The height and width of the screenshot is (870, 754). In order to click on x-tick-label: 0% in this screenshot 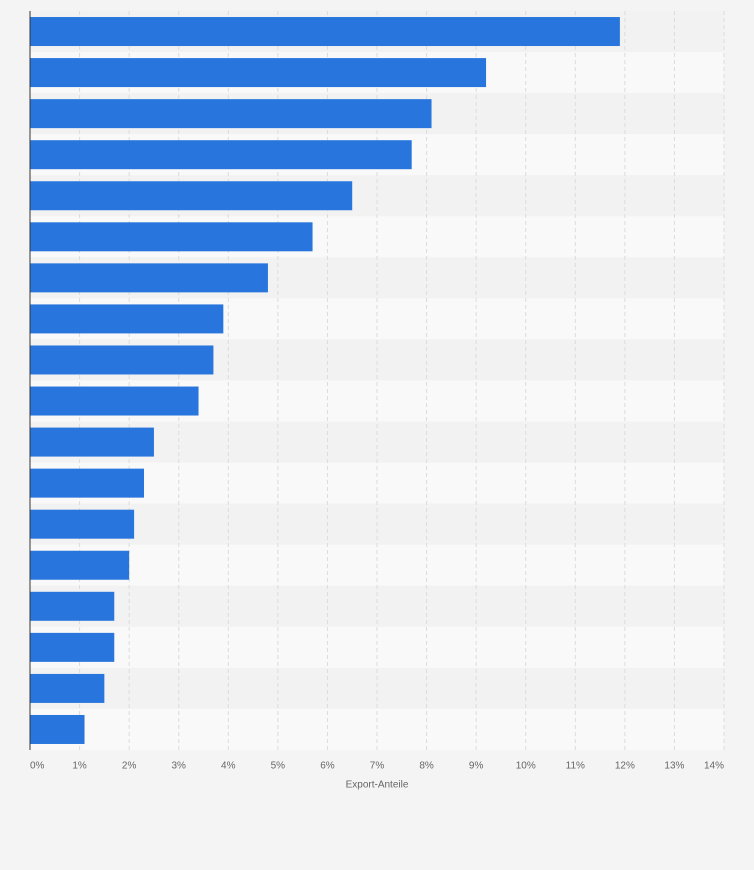, I will do `click(37, 766)`.